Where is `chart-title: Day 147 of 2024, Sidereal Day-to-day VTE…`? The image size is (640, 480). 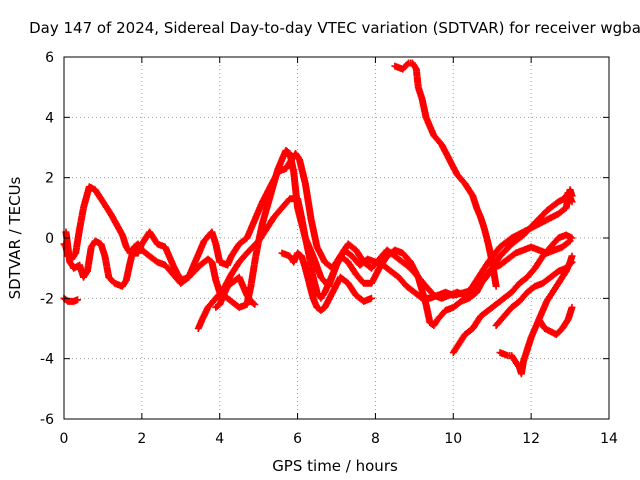
chart-title: Day 147 of 2024, Sidereal Day-to-day VTE… is located at coordinates (334, 28).